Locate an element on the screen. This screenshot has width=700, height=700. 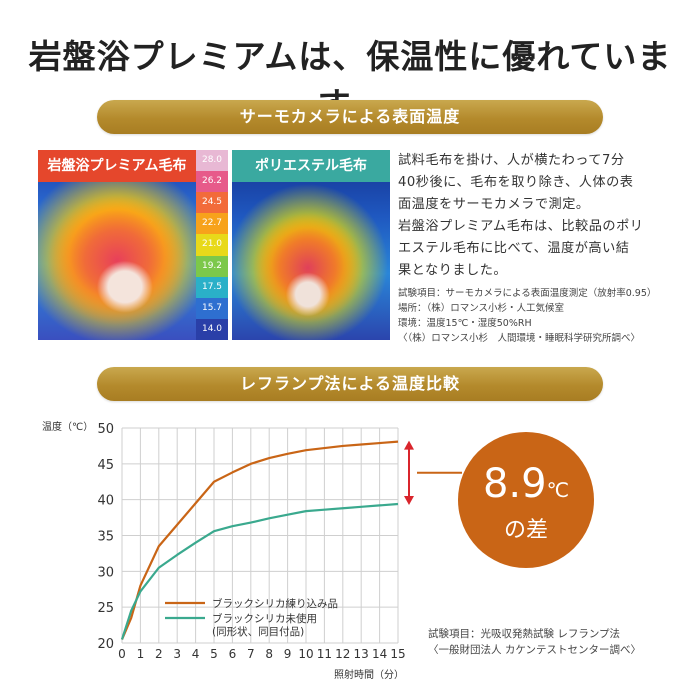
scale-value: 17.5 is located at coordinates (212, 287).